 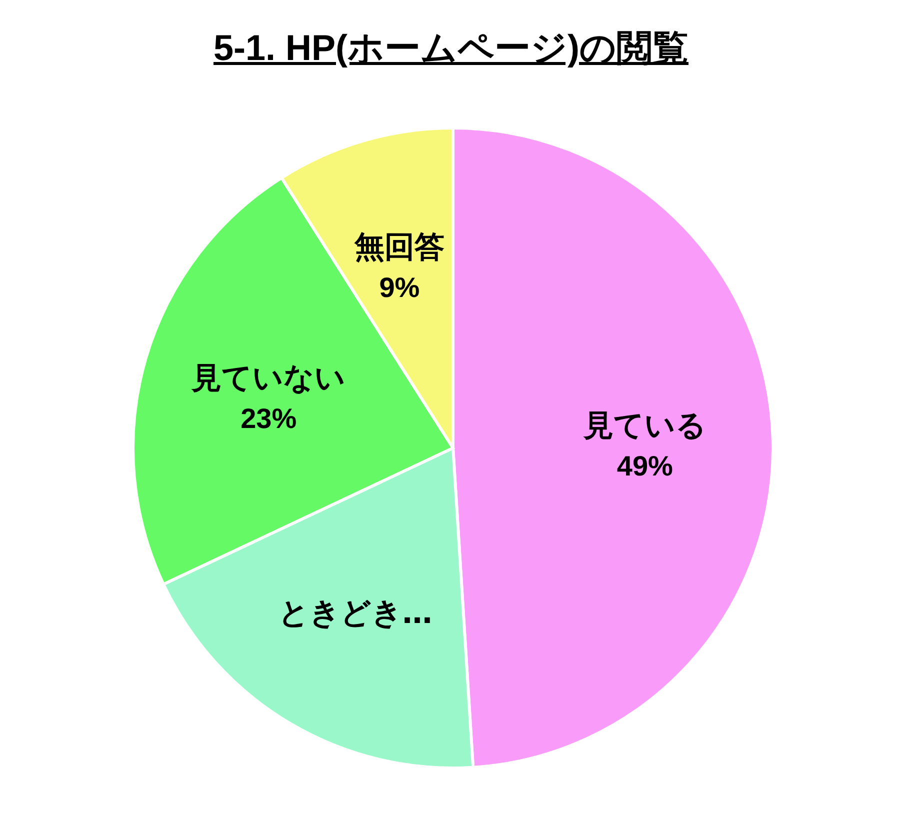 I want to click on chart-title: 5-1. HP(ホームページ)の閲覧, so click(x=451, y=48).